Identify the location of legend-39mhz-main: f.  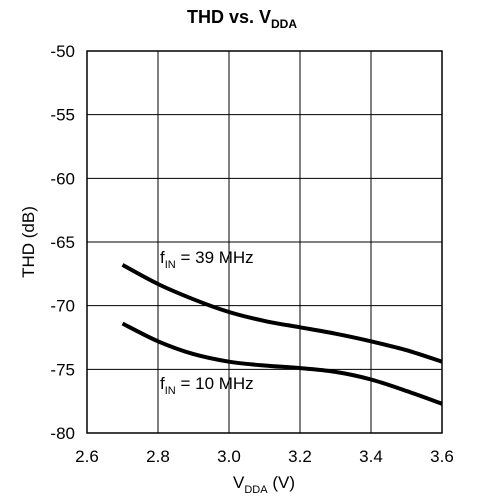
(162, 257).